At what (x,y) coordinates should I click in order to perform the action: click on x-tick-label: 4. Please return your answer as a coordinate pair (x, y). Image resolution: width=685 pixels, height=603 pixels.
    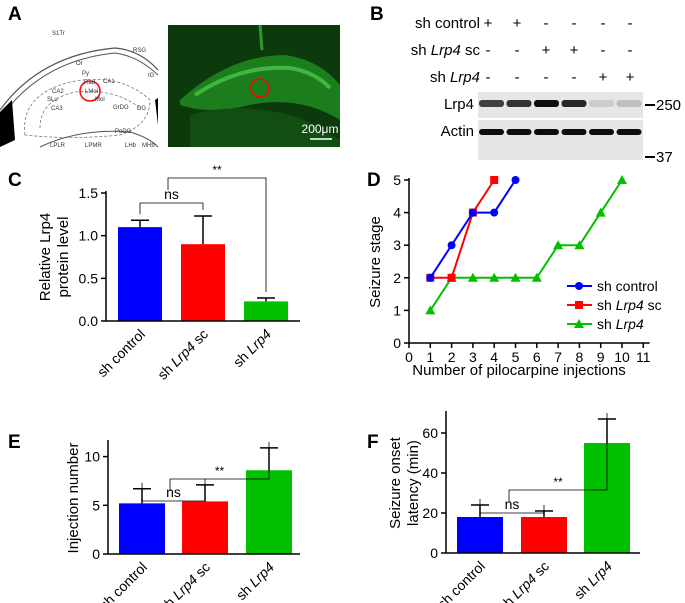
    Looking at the image, I should click on (494, 357).